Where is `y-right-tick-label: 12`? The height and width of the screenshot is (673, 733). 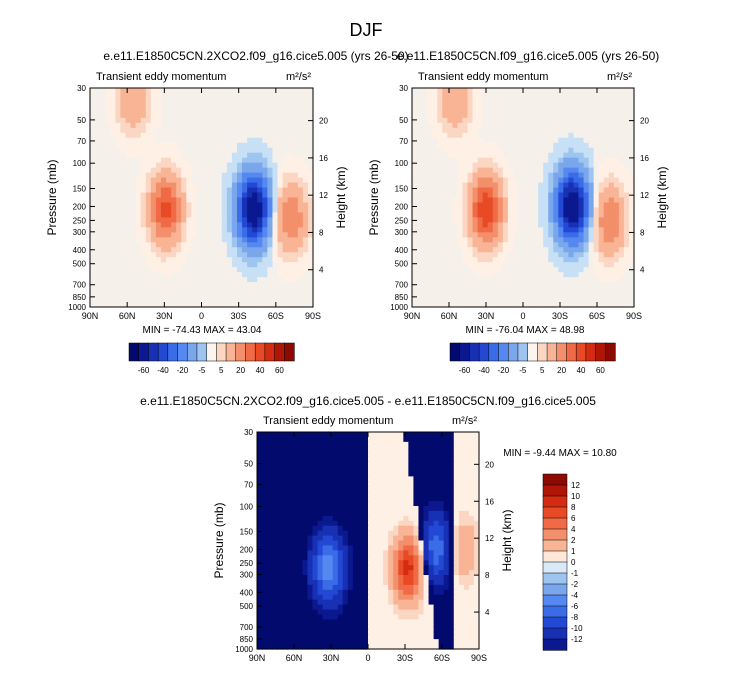
y-right-tick-label: 12 is located at coordinates (323, 195).